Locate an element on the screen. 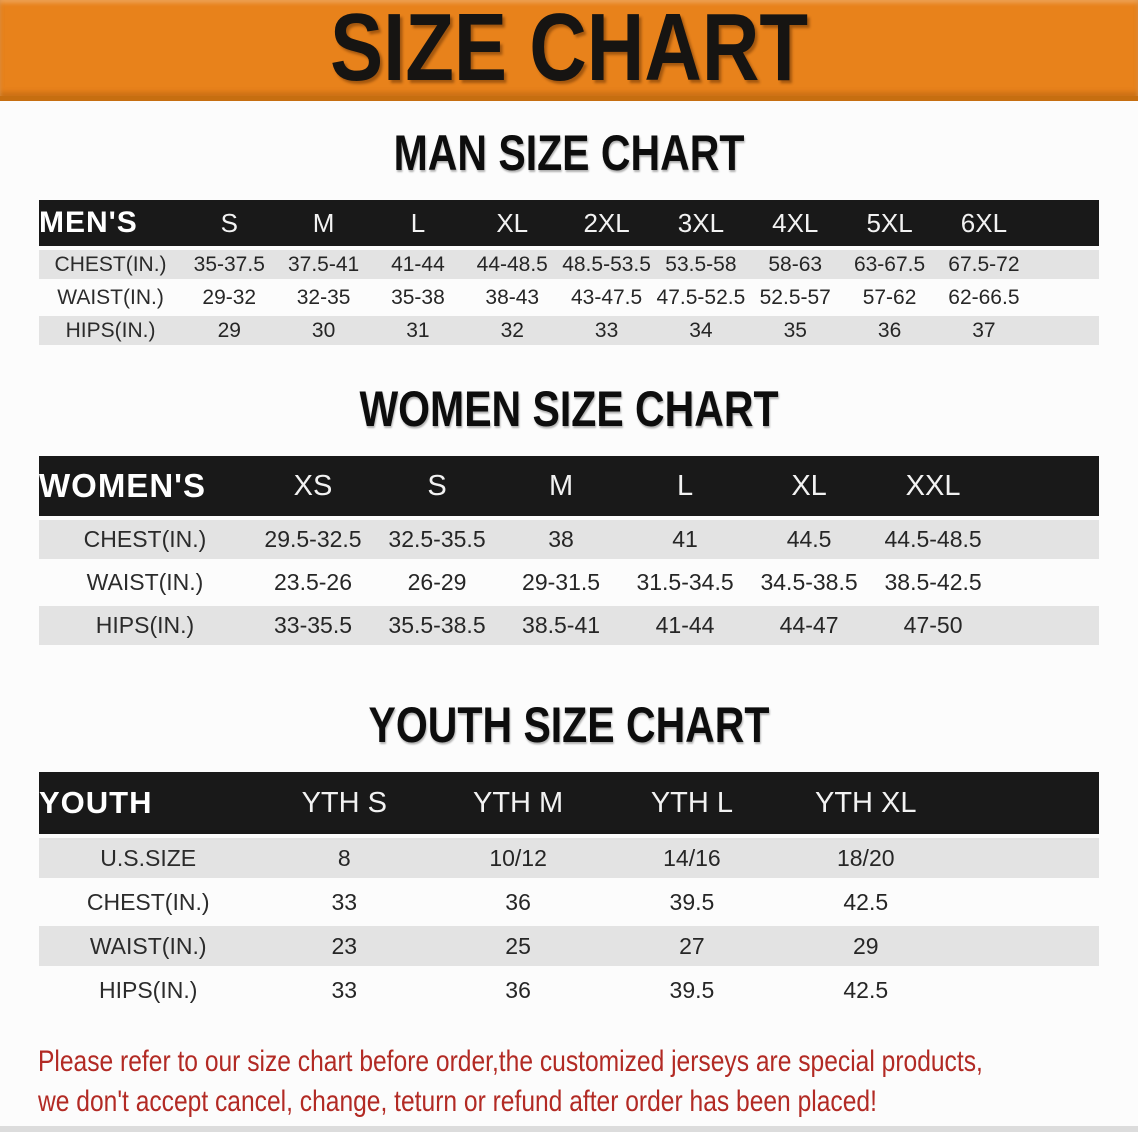  youth-chest-row: CHEST(IN.) 33 36 39.5 42.5 is located at coordinates (569, 903).